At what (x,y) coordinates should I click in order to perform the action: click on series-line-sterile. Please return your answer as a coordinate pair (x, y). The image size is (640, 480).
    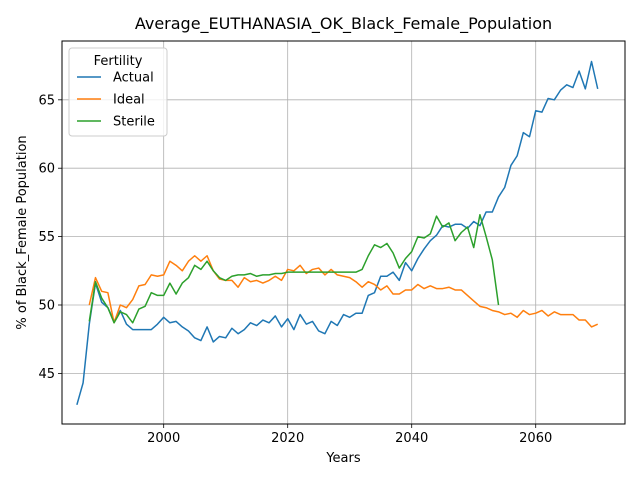
    Looking at the image, I should click on (294, 268).